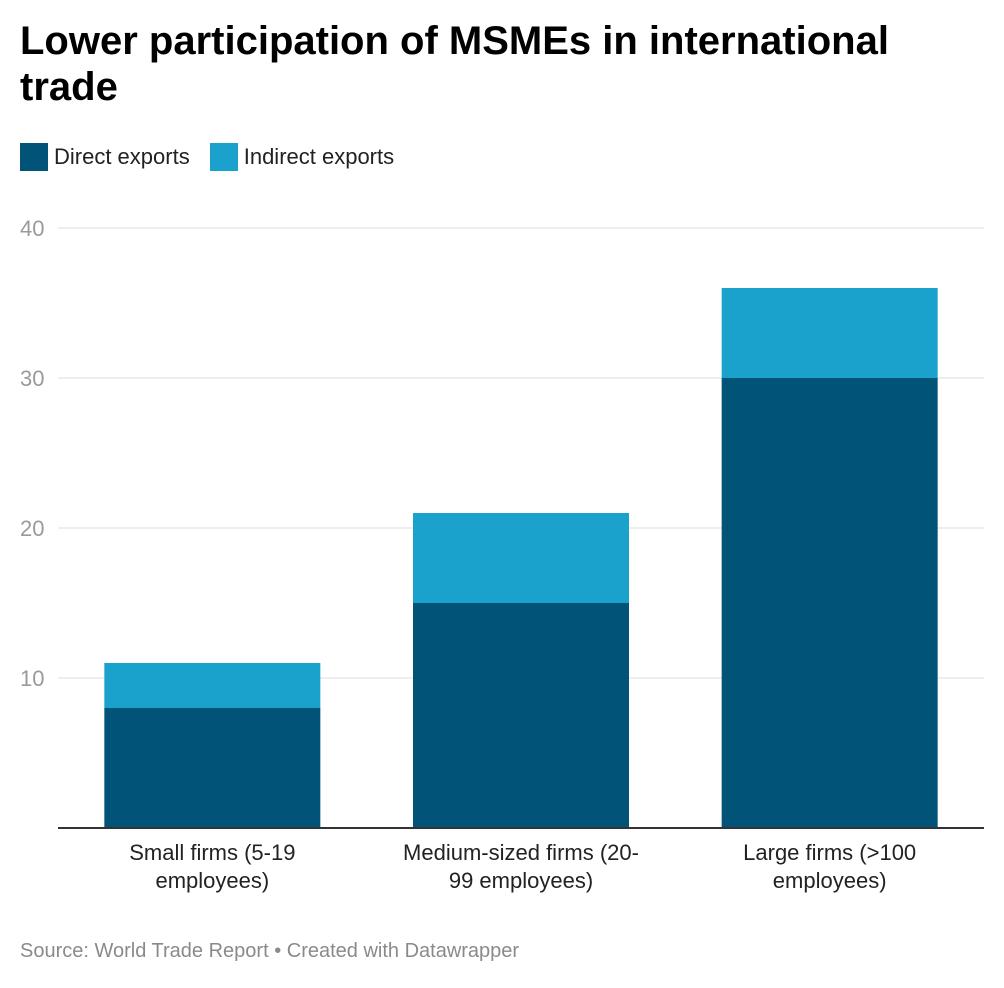 This screenshot has height=988, width=1004. Describe the element at coordinates (32, 228) in the screenshot. I see `y-tick-label-40: 40` at that location.